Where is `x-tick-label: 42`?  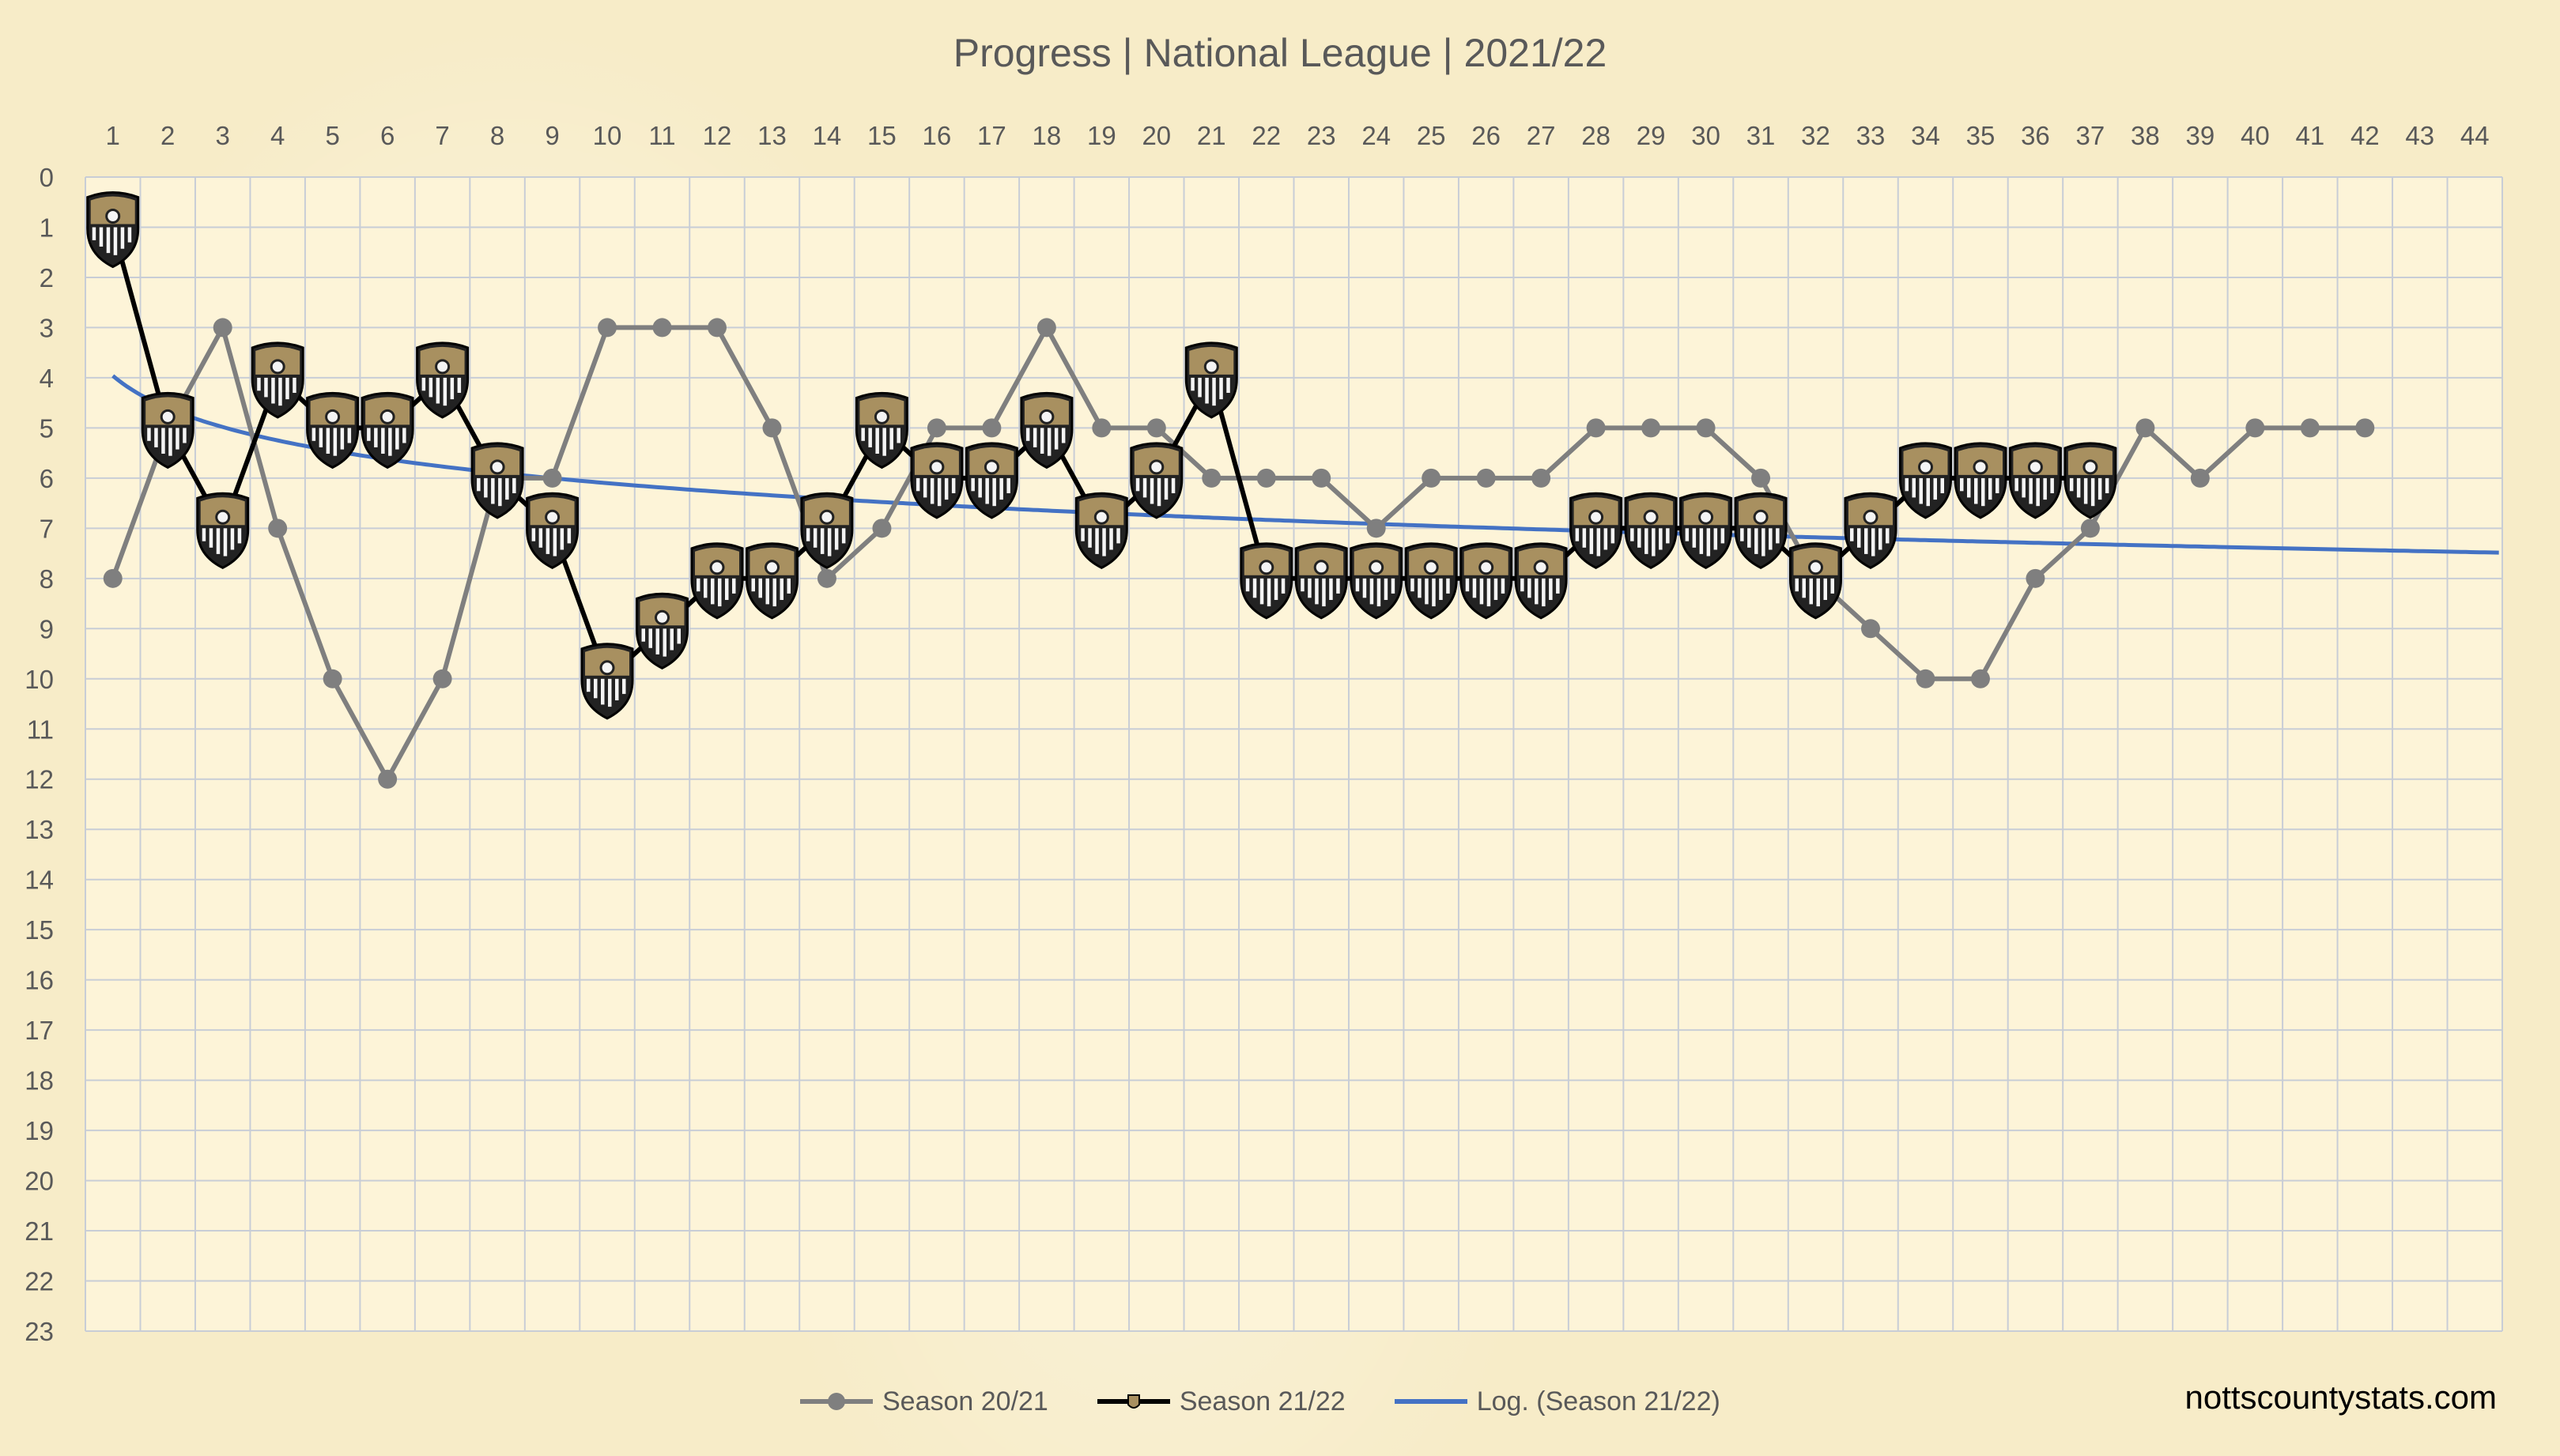
x-tick-label: 42 is located at coordinates (2365, 135).